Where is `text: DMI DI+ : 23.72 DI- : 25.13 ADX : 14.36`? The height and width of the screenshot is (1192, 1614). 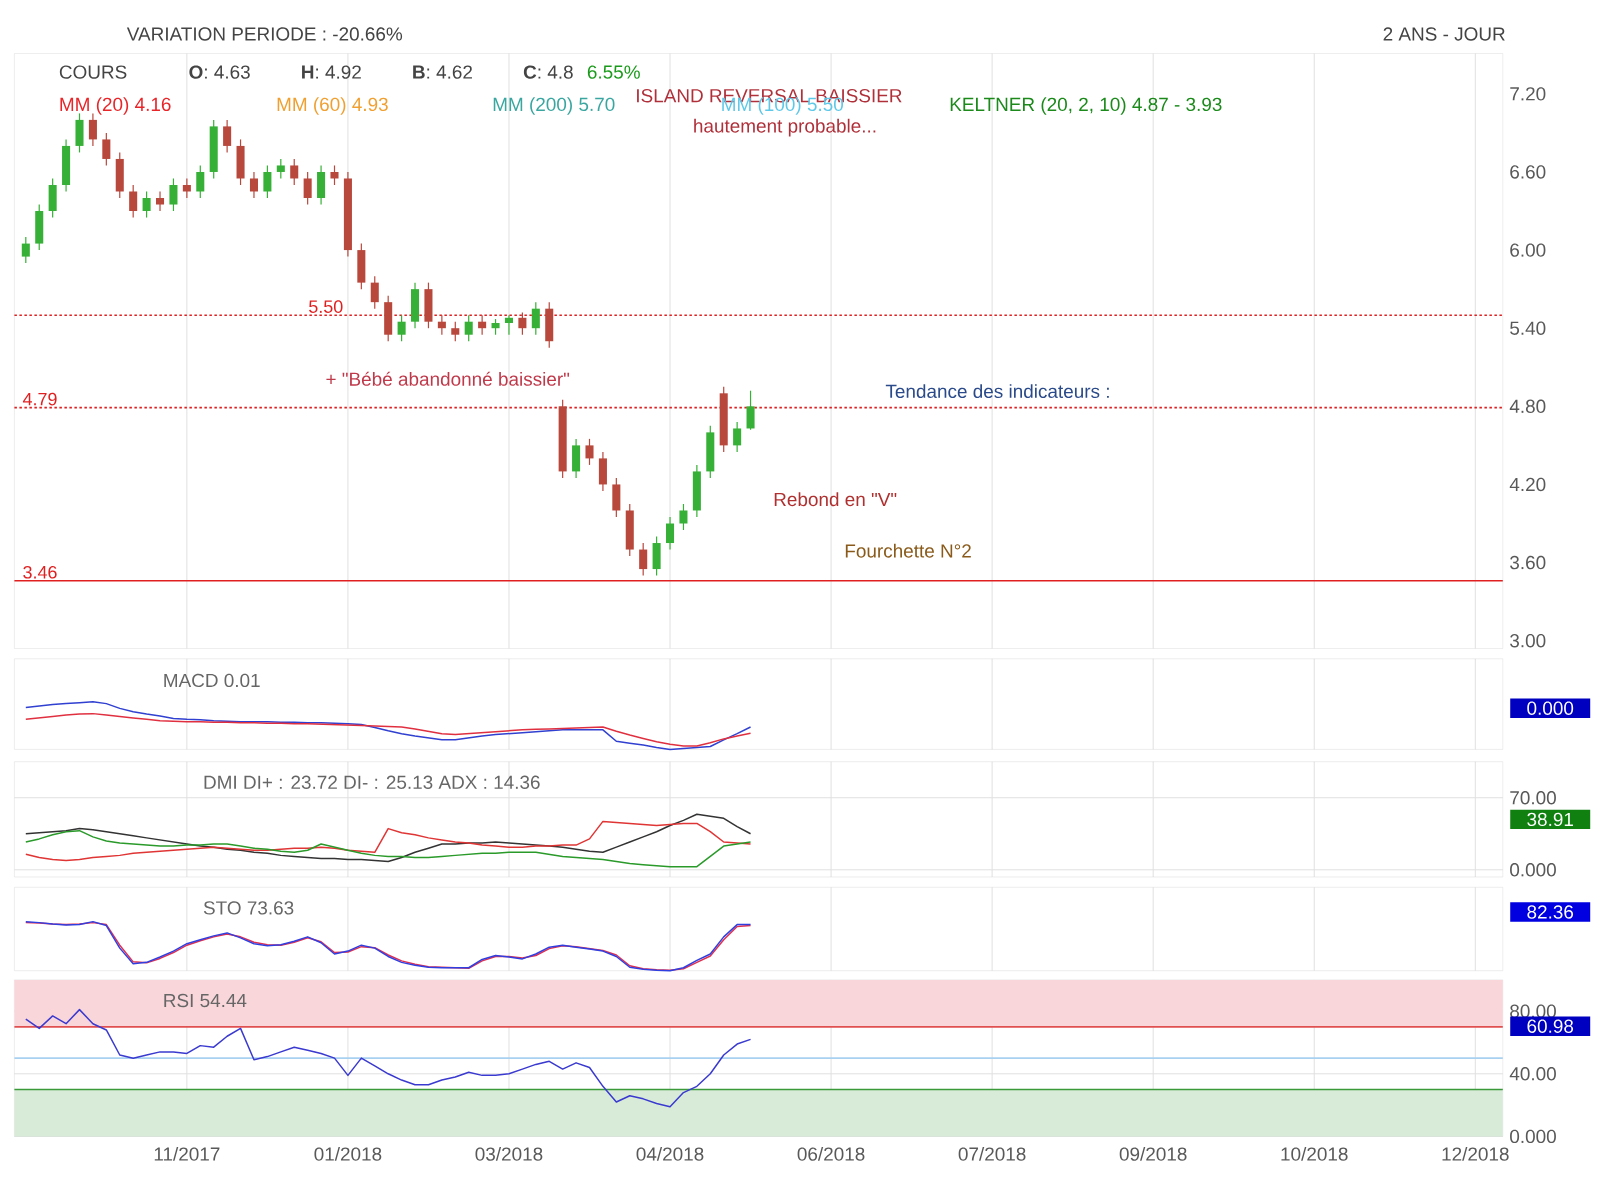
text: DMI DI+ : 23.72 DI- : 25.13 ADX : 14.36 is located at coordinates (372, 782).